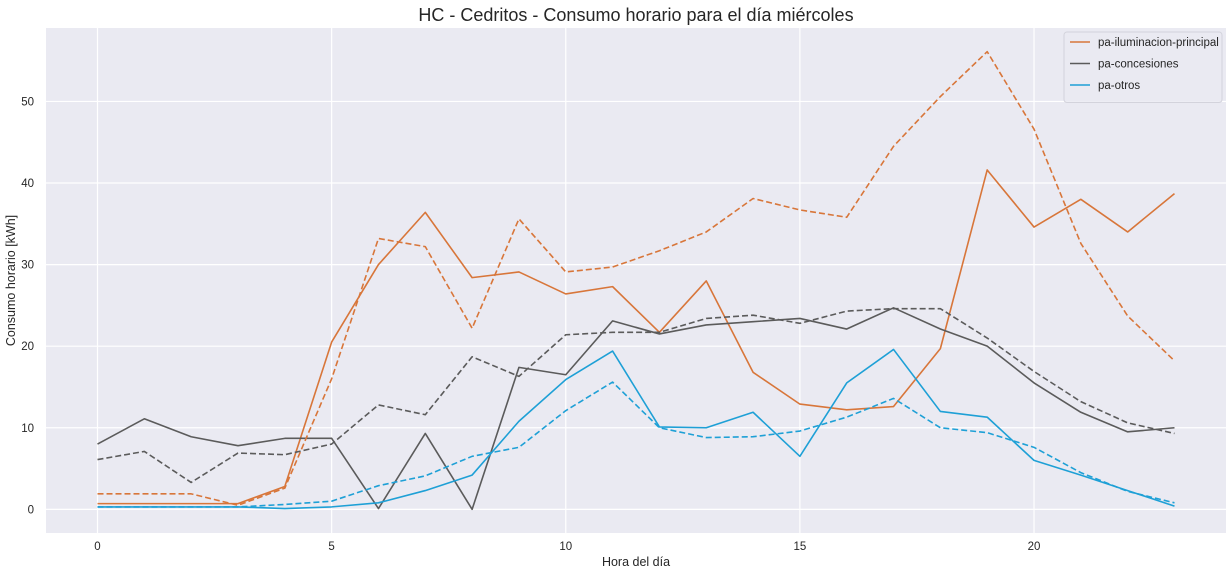 This screenshot has height=574, width=1232. Describe the element at coordinates (27, 429) in the screenshot. I see `y-tick-label: 10` at that location.